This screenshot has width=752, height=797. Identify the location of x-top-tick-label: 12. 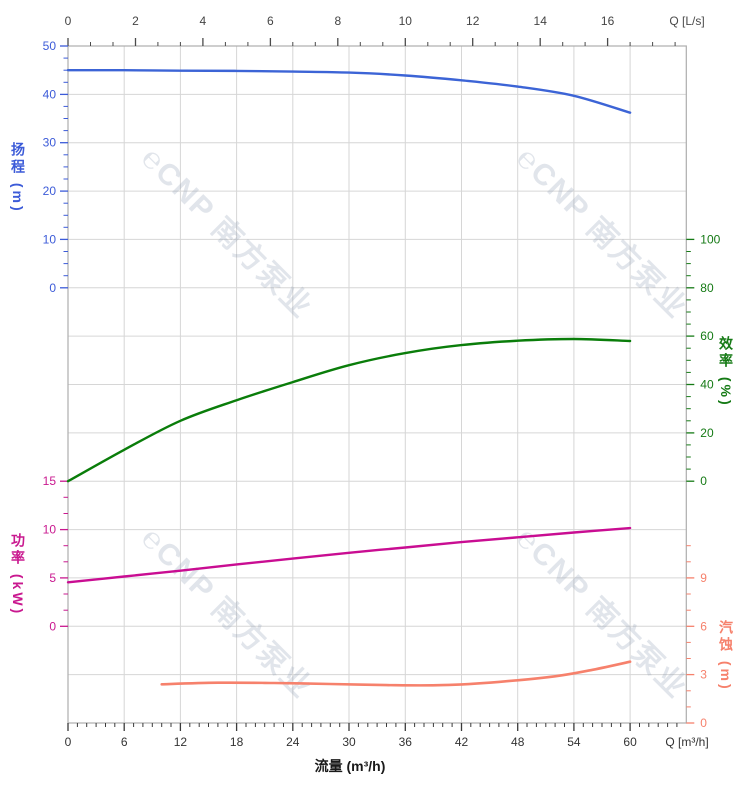
(473, 21).